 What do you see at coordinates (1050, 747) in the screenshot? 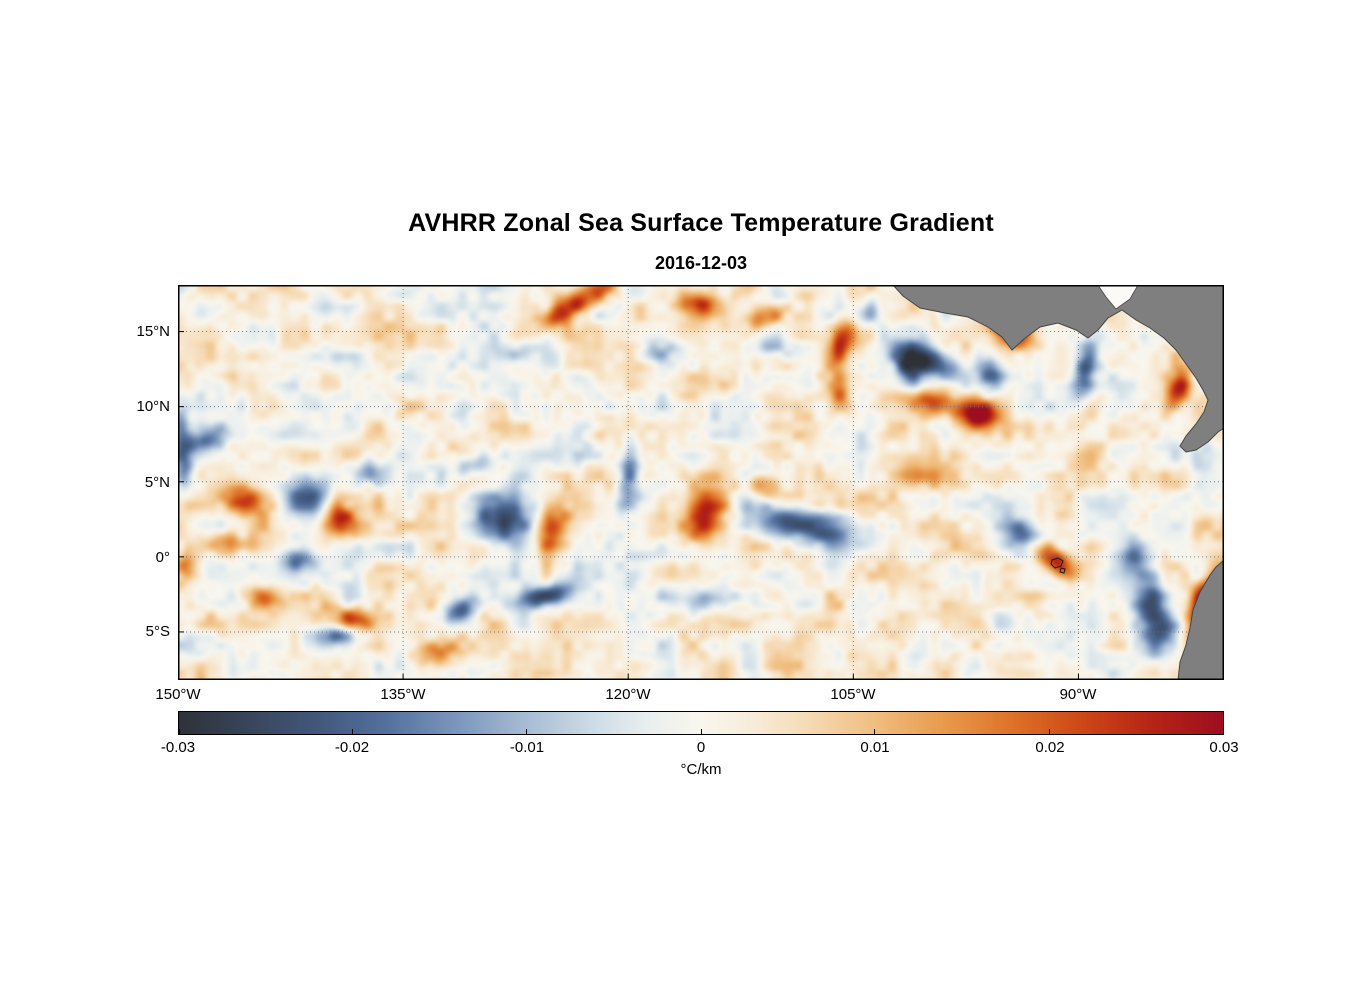
I see `colorbar-tick-label: 0.02` at bounding box center [1050, 747].